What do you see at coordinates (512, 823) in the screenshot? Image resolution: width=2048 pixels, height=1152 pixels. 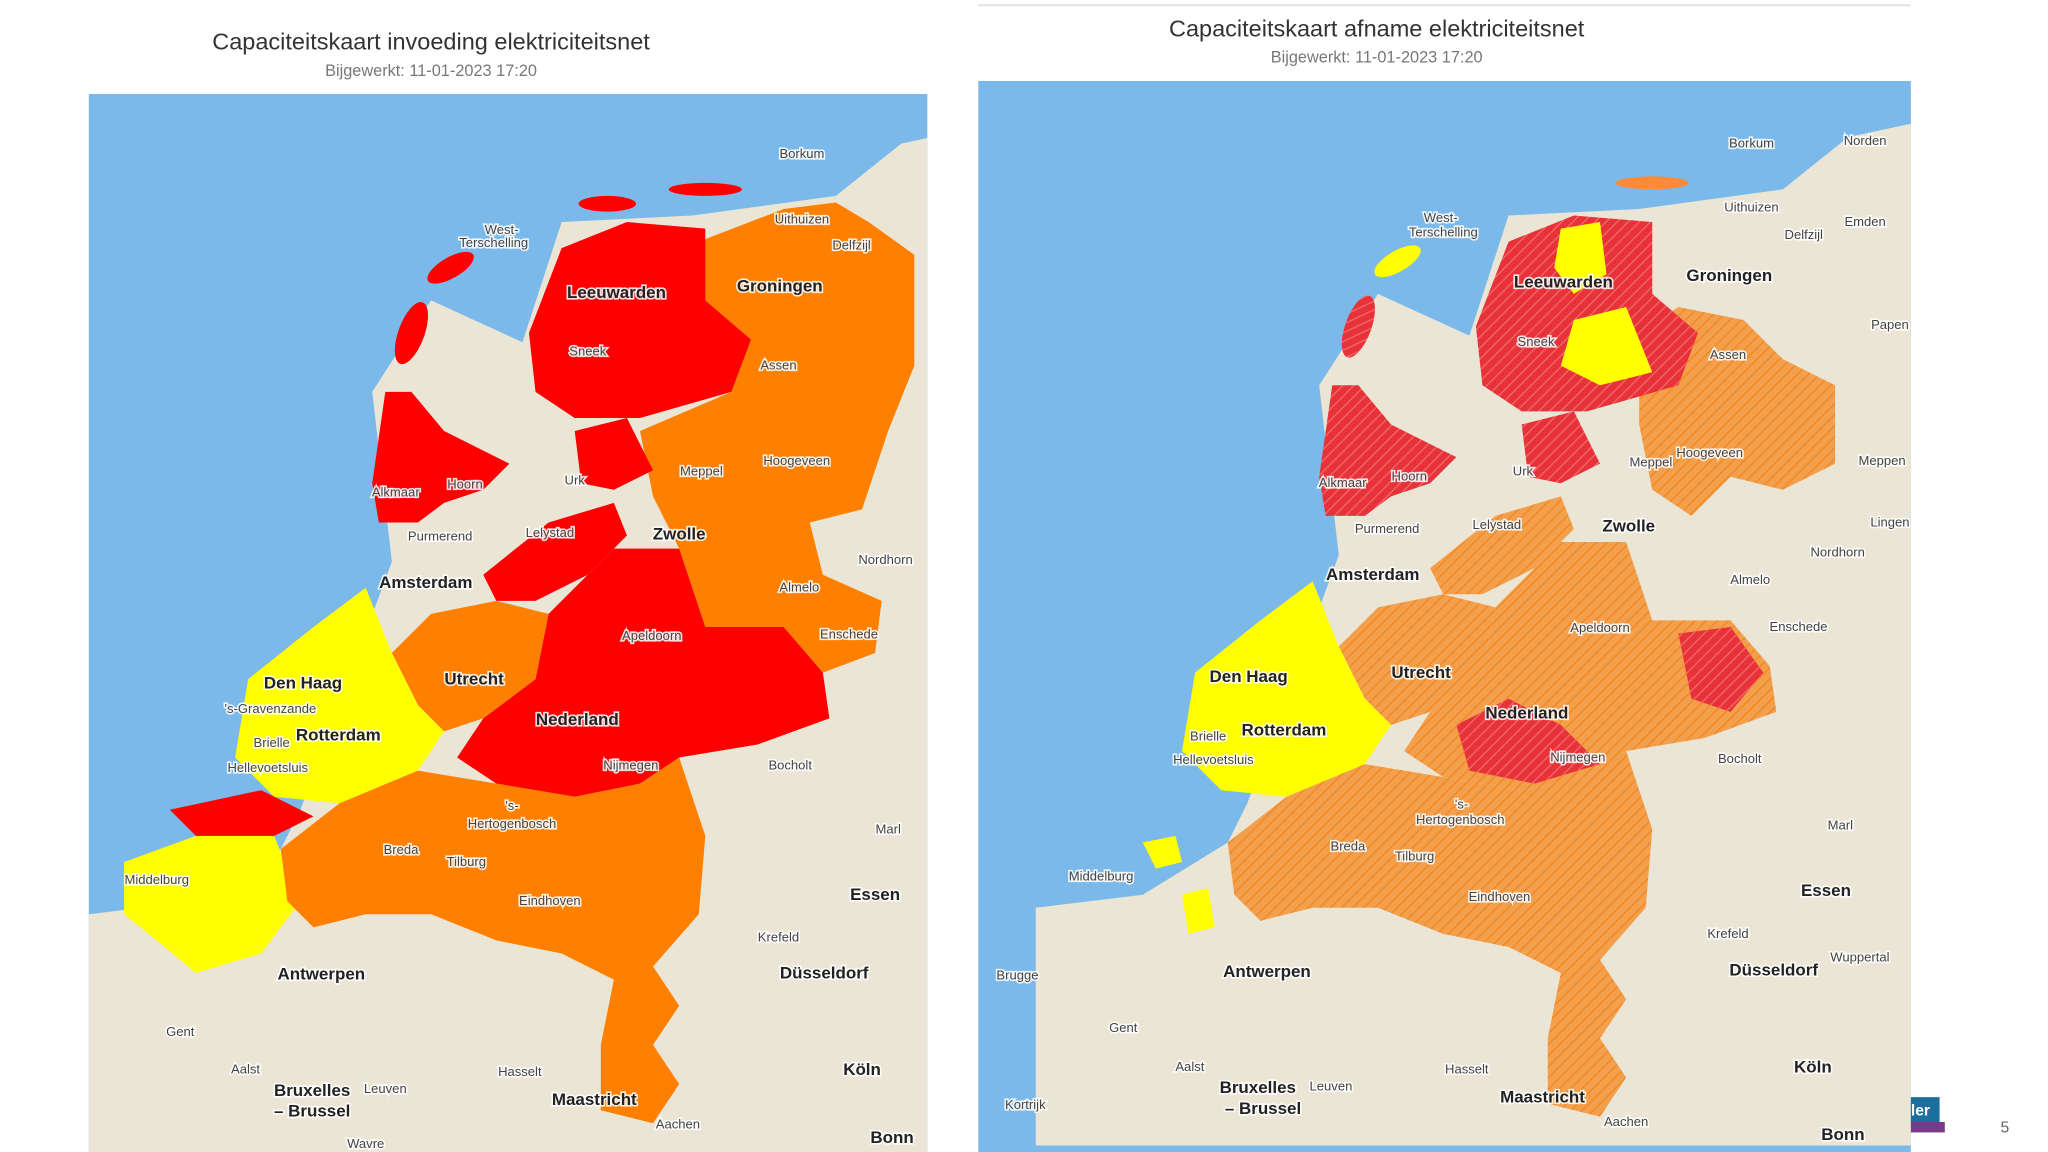 I see `place-label: Hertogenbosch` at bounding box center [512, 823].